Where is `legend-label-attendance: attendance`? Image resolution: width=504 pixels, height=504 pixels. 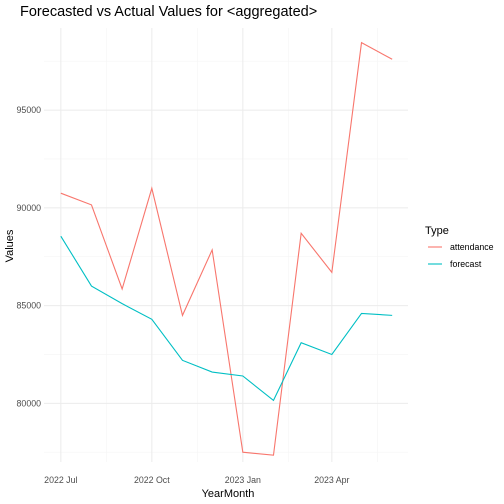
legend-label-attendance: attendance is located at coordinates (472, 247).